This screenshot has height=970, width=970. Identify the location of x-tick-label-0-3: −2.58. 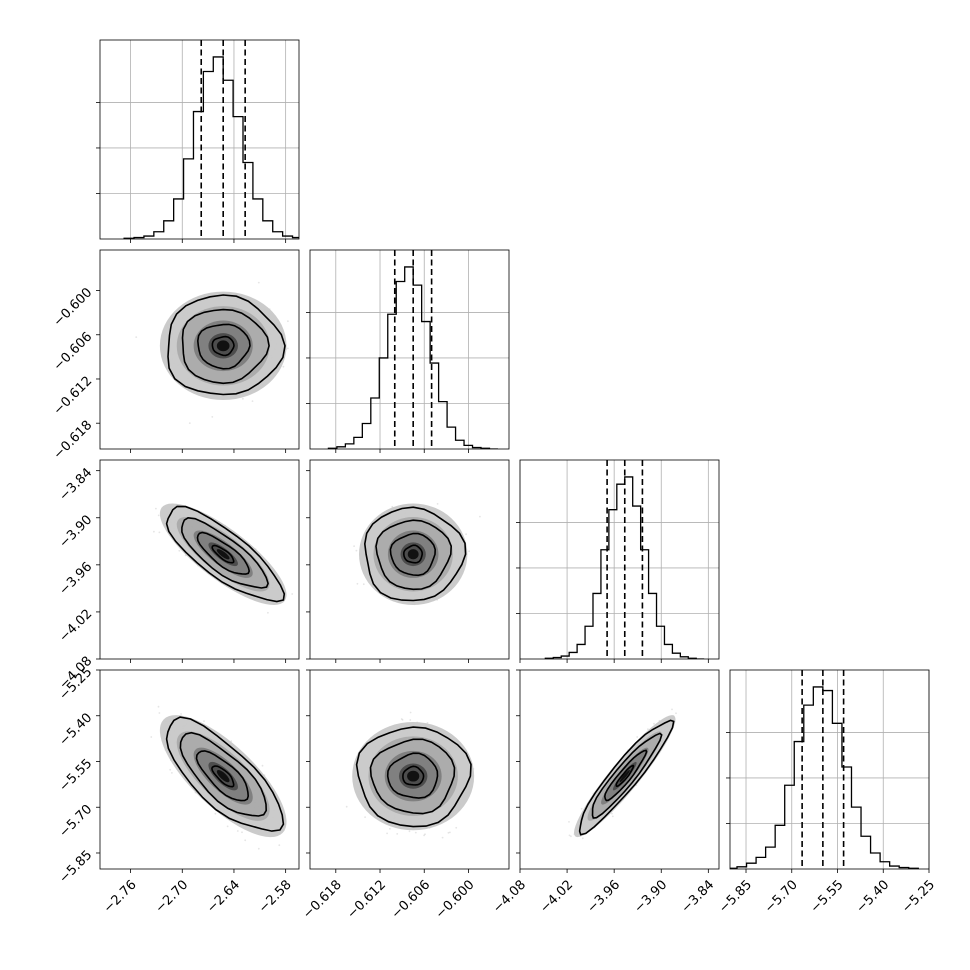
(275, 896).